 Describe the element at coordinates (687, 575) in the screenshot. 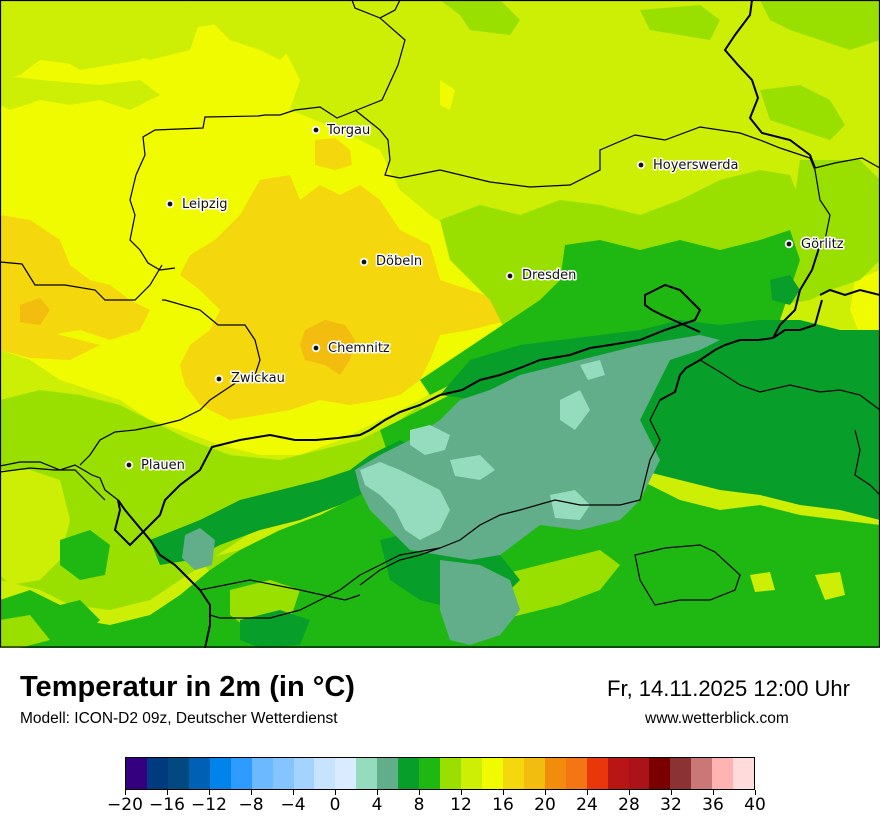

I see `border-czech-se-loop` at that location.